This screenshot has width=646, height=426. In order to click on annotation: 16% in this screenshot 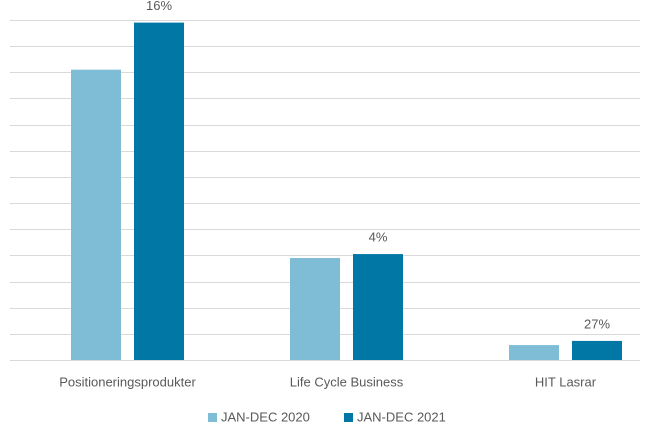, I will do `click(159, 6)`.